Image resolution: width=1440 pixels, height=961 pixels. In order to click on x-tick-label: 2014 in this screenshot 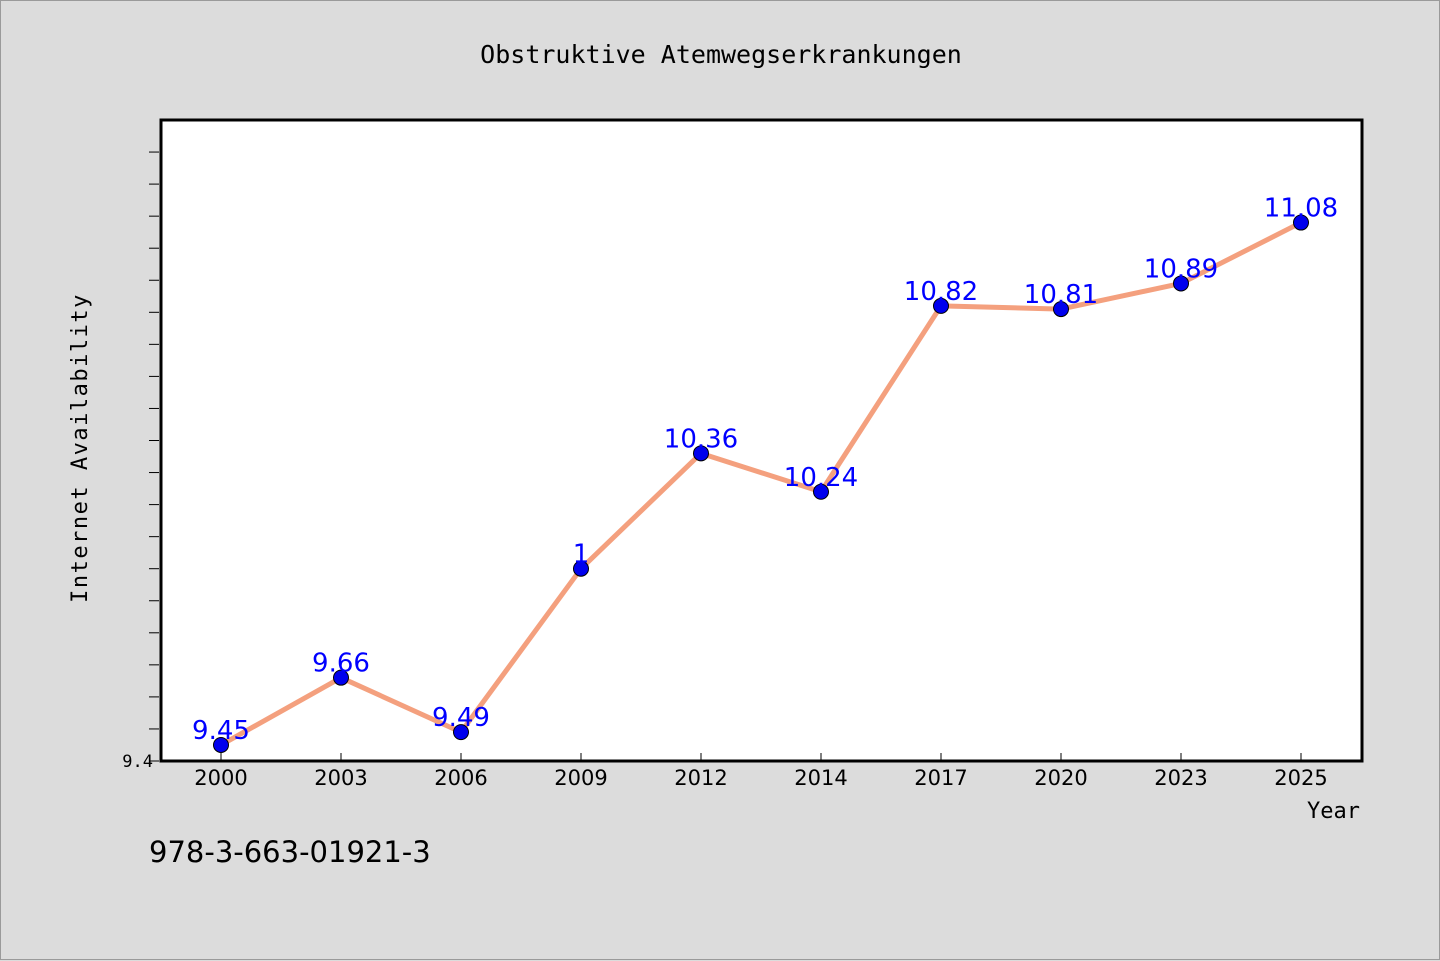, I will do `click(820, 778)`.